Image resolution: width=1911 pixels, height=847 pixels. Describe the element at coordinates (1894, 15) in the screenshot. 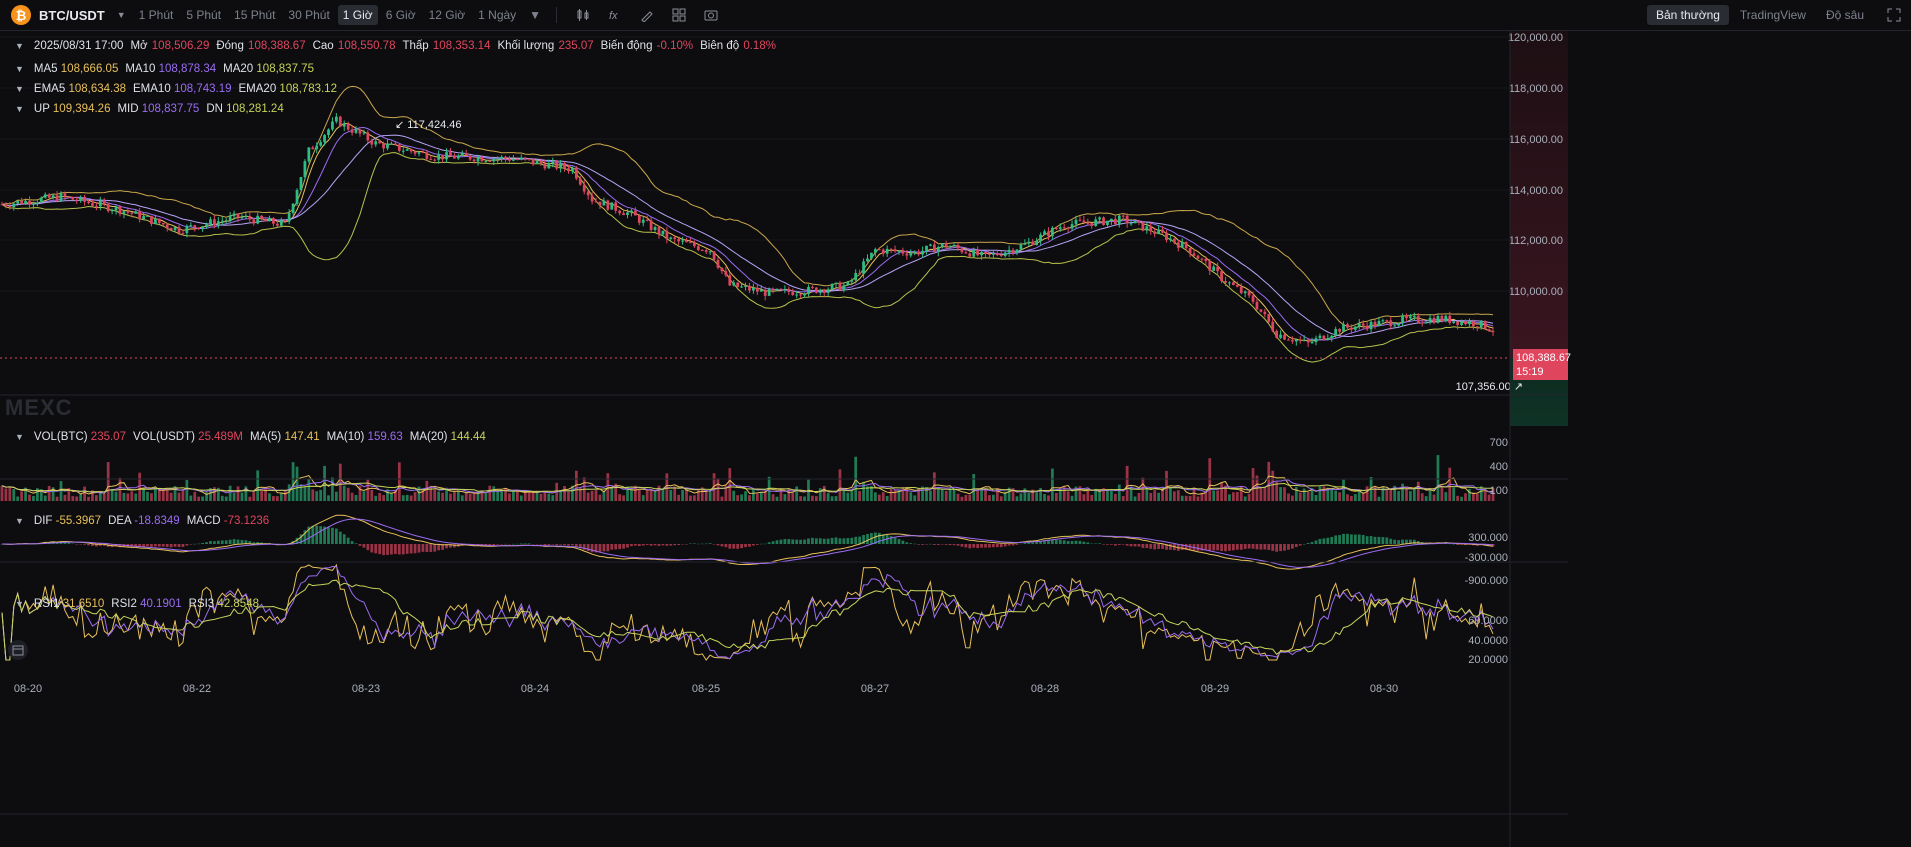

I see `fullscreen-icon` at that location.